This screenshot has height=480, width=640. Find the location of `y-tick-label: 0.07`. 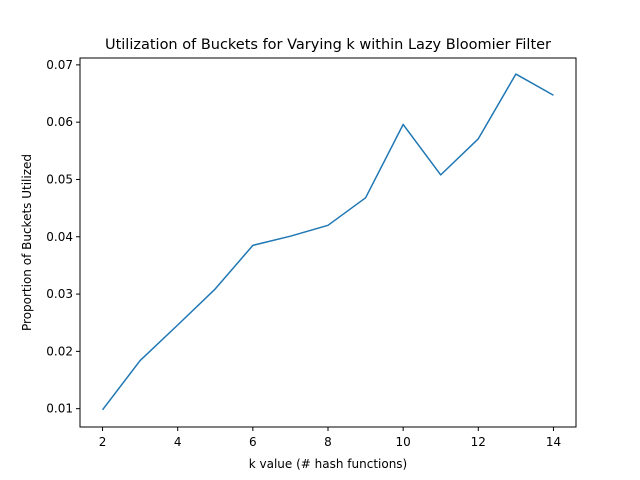

y-tick-label: 0.07 is located at coordinates (59, 65).